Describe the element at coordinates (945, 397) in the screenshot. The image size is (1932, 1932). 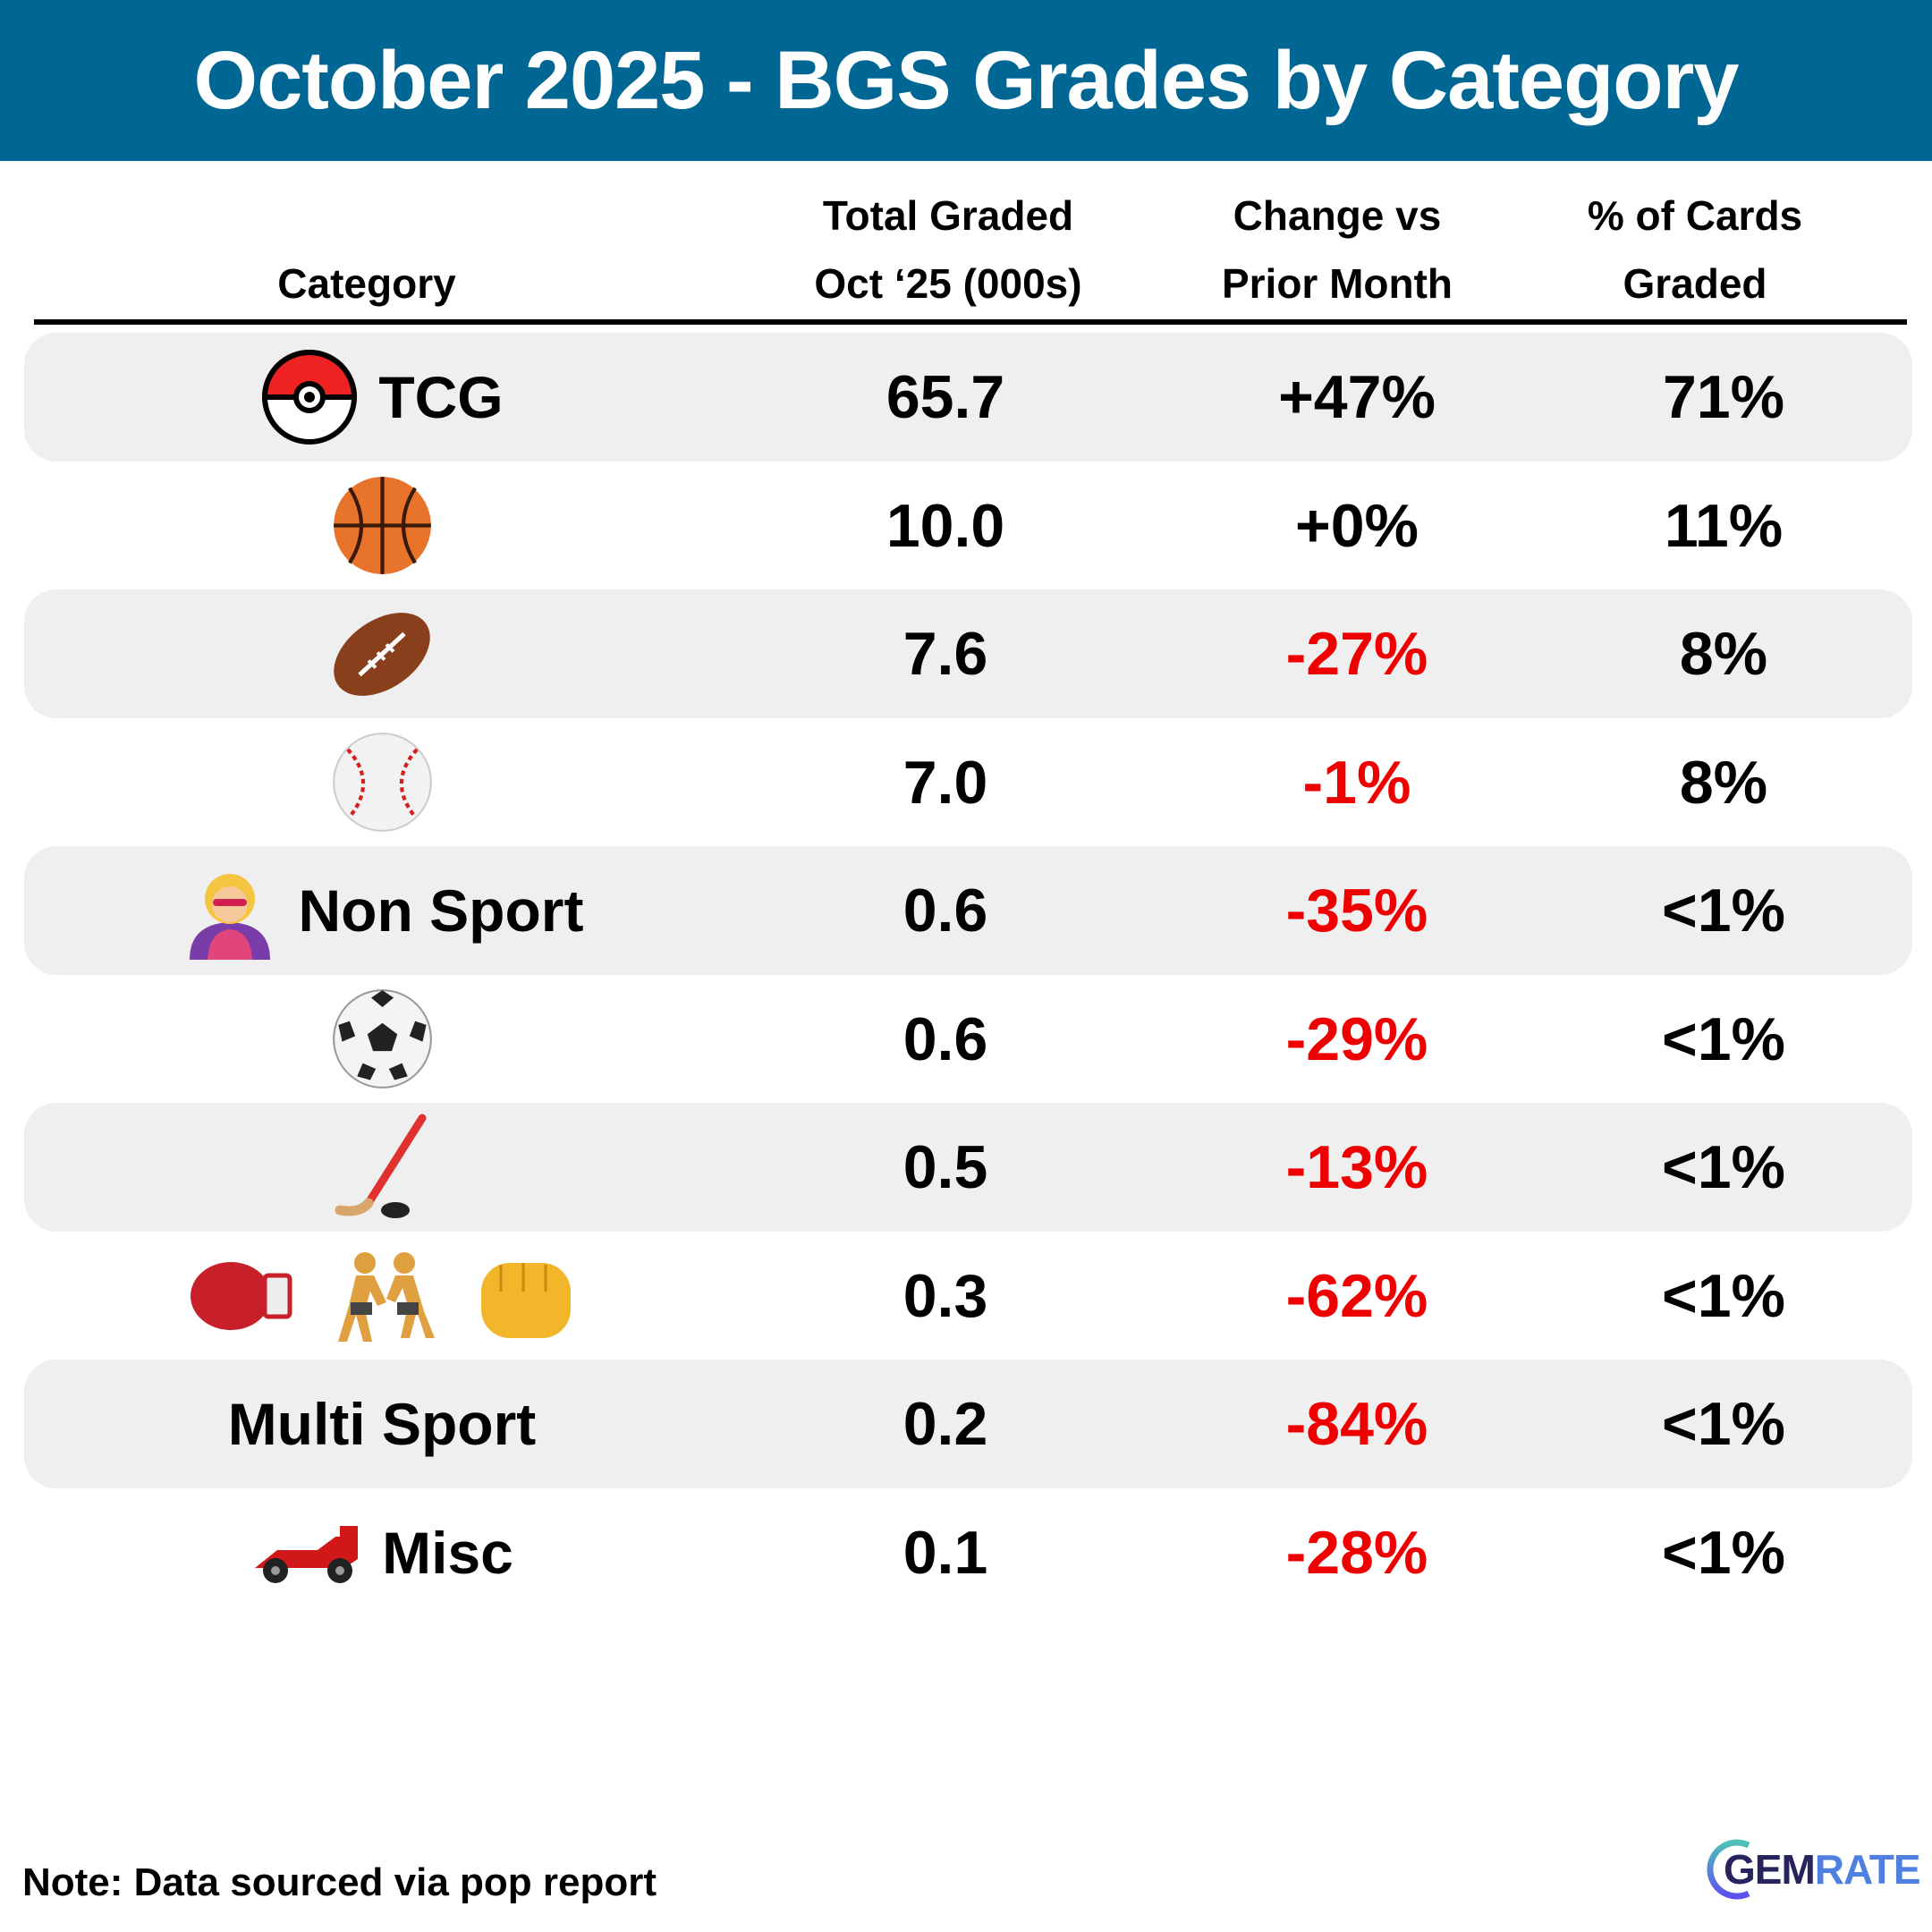
I see `total-graded-cell: 65.7` at that location.